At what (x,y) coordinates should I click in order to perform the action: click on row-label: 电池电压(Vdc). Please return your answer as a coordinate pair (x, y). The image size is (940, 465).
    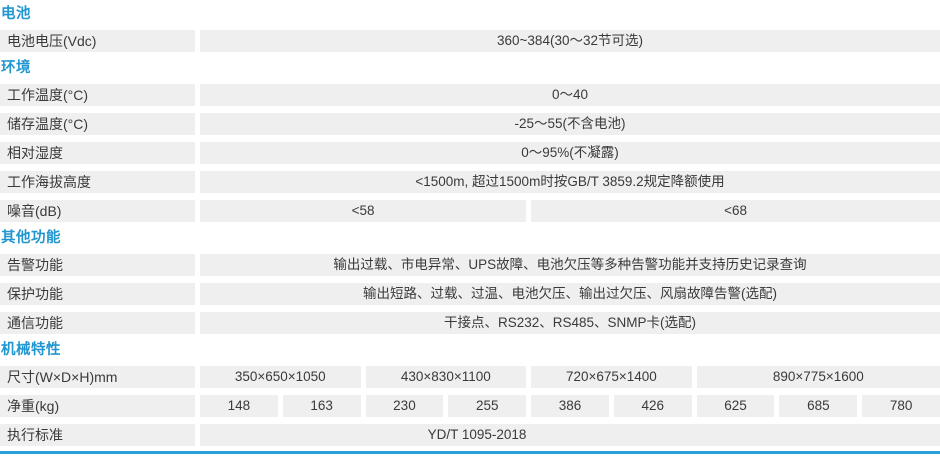
    Looking at the image, I should click on (97, 41).